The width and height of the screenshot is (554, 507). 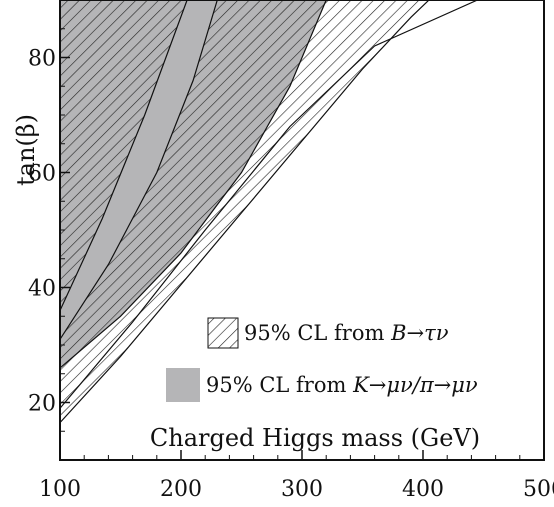 I want to click on y-tick-label-60: 60, so click(x=42, y=174).